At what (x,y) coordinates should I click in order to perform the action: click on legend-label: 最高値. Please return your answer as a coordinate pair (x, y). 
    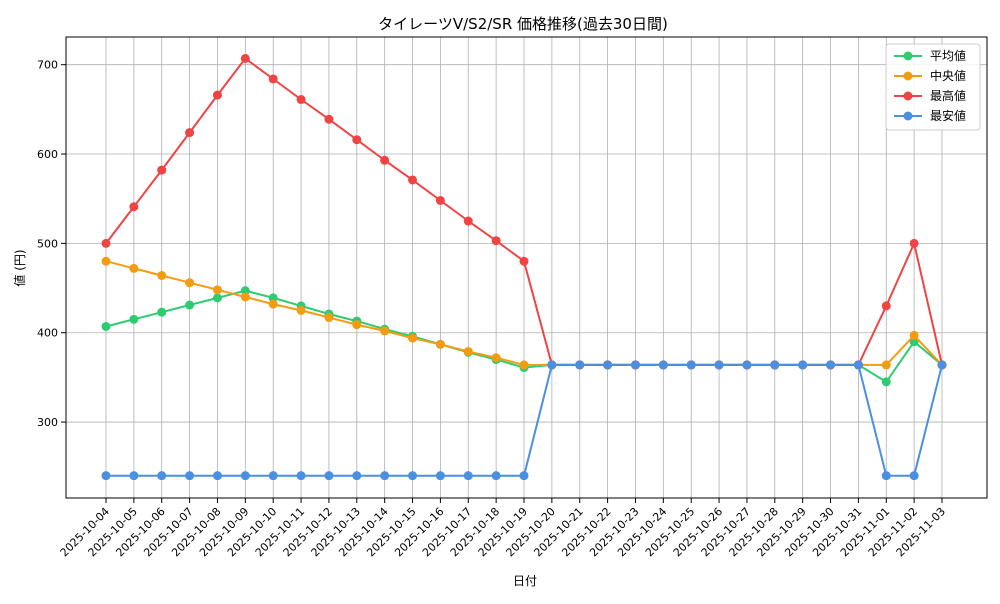
    Looking at the image, I should click on (948, 95).